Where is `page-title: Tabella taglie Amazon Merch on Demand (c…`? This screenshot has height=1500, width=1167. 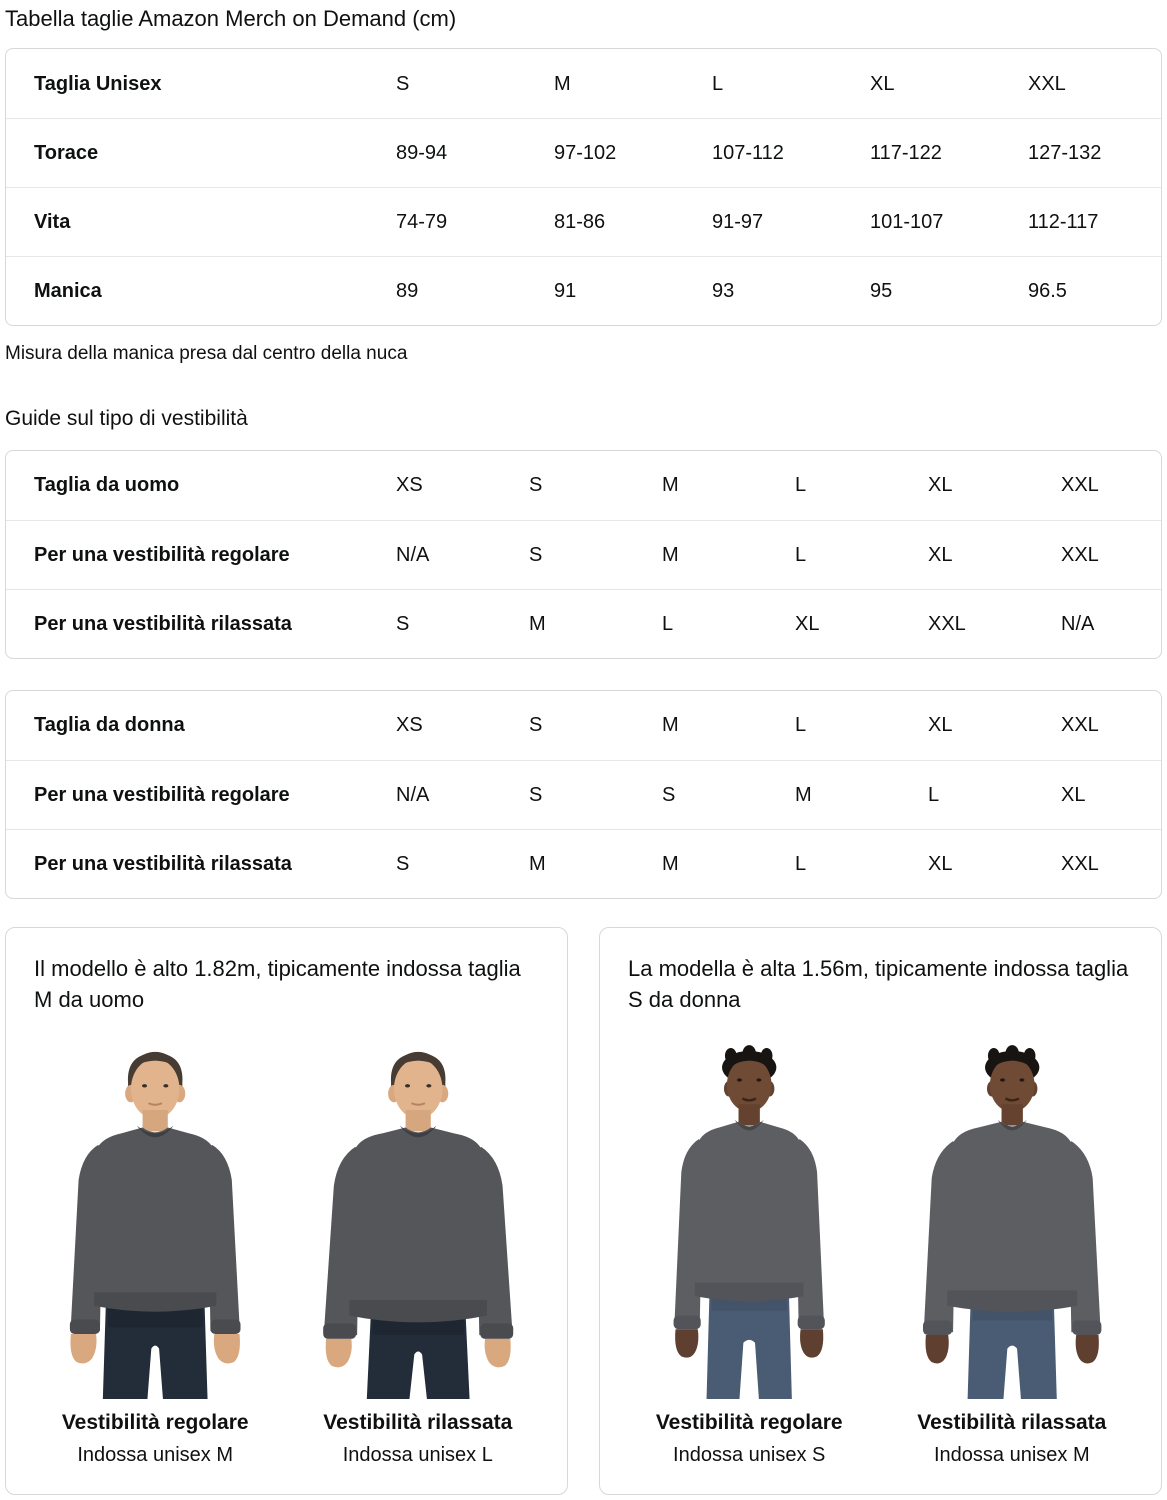 page-title: Tabella taglie Amazon Merch on Demand (c… is located at coordinates (231, 18).